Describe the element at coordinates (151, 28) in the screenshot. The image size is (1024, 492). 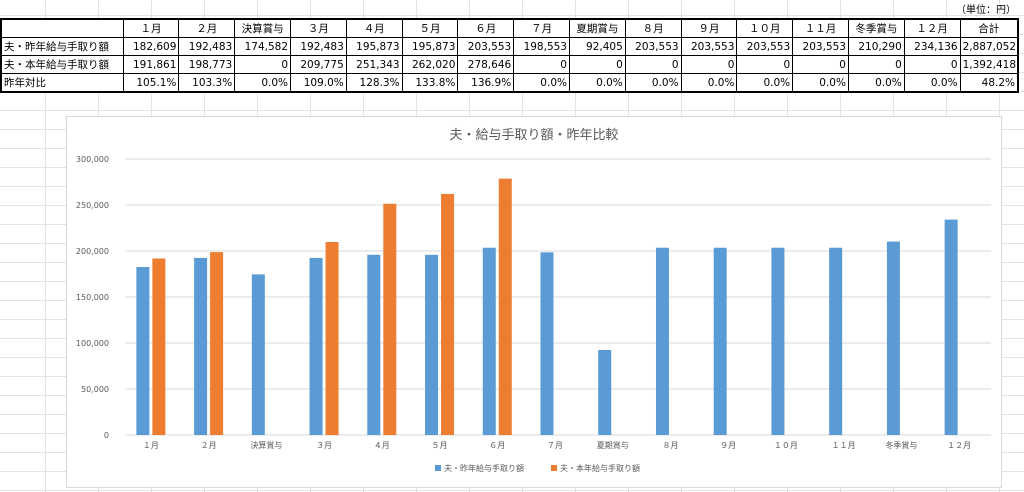
I see `column-header: １月` at that location.